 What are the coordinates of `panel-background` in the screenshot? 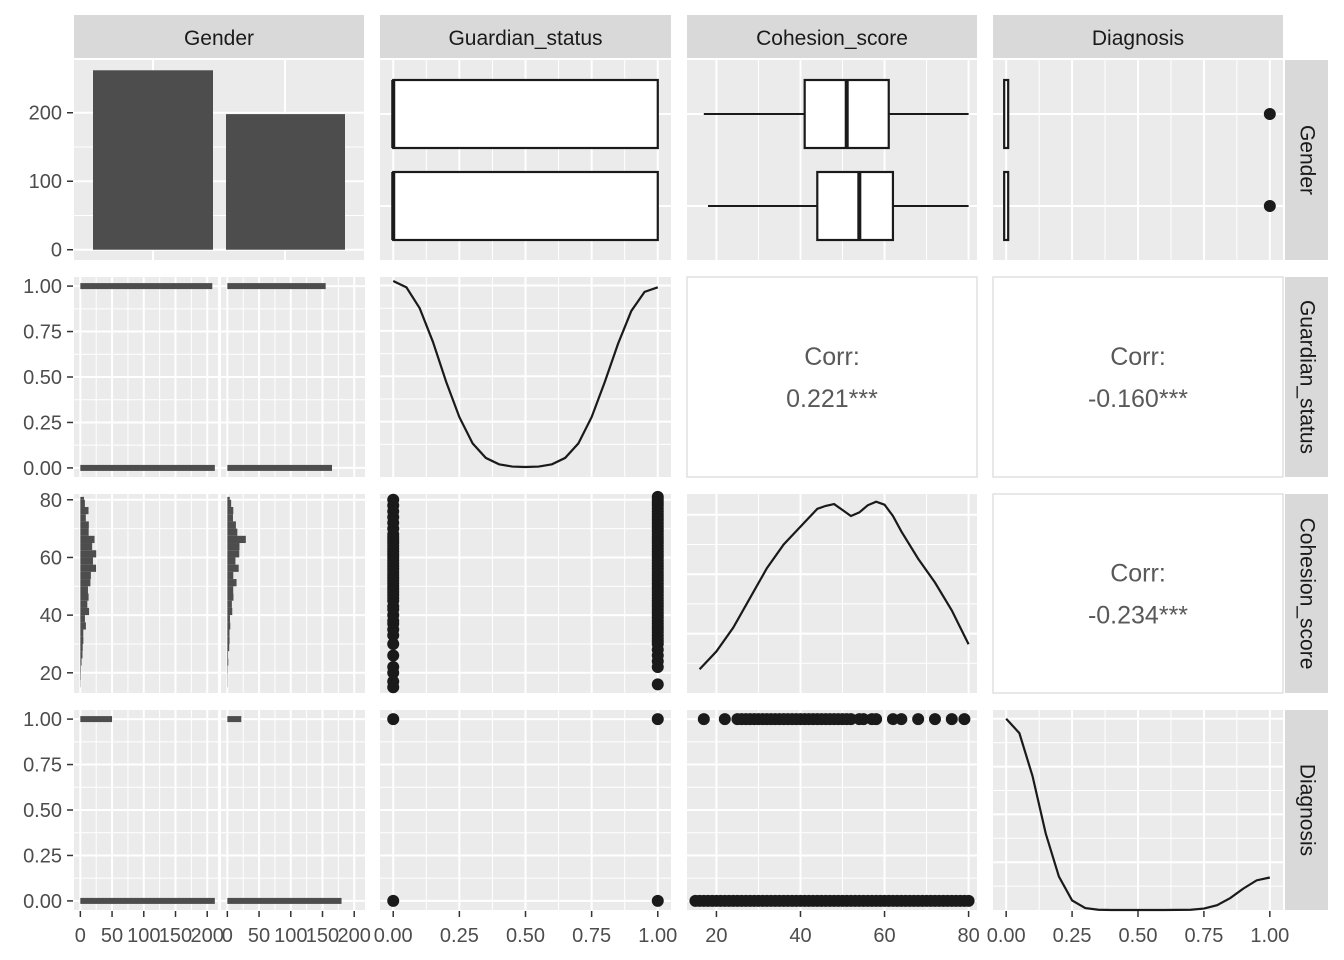 It's located at (293, 593).